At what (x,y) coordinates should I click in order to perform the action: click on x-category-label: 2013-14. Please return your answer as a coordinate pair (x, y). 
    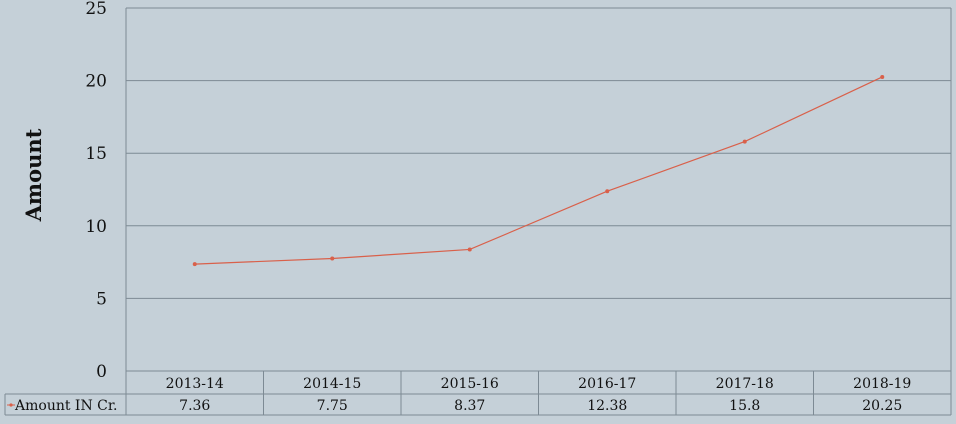
    Looking at the image, I should click on (195, 384).